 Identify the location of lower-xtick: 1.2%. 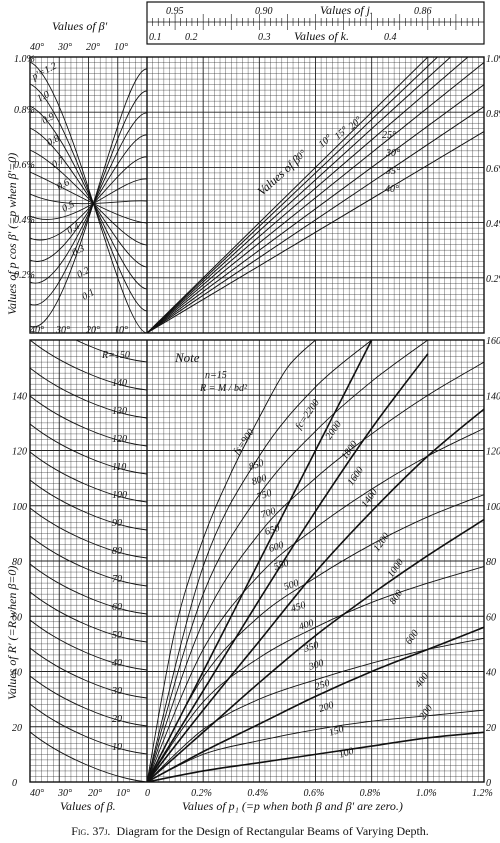
(482, 793).